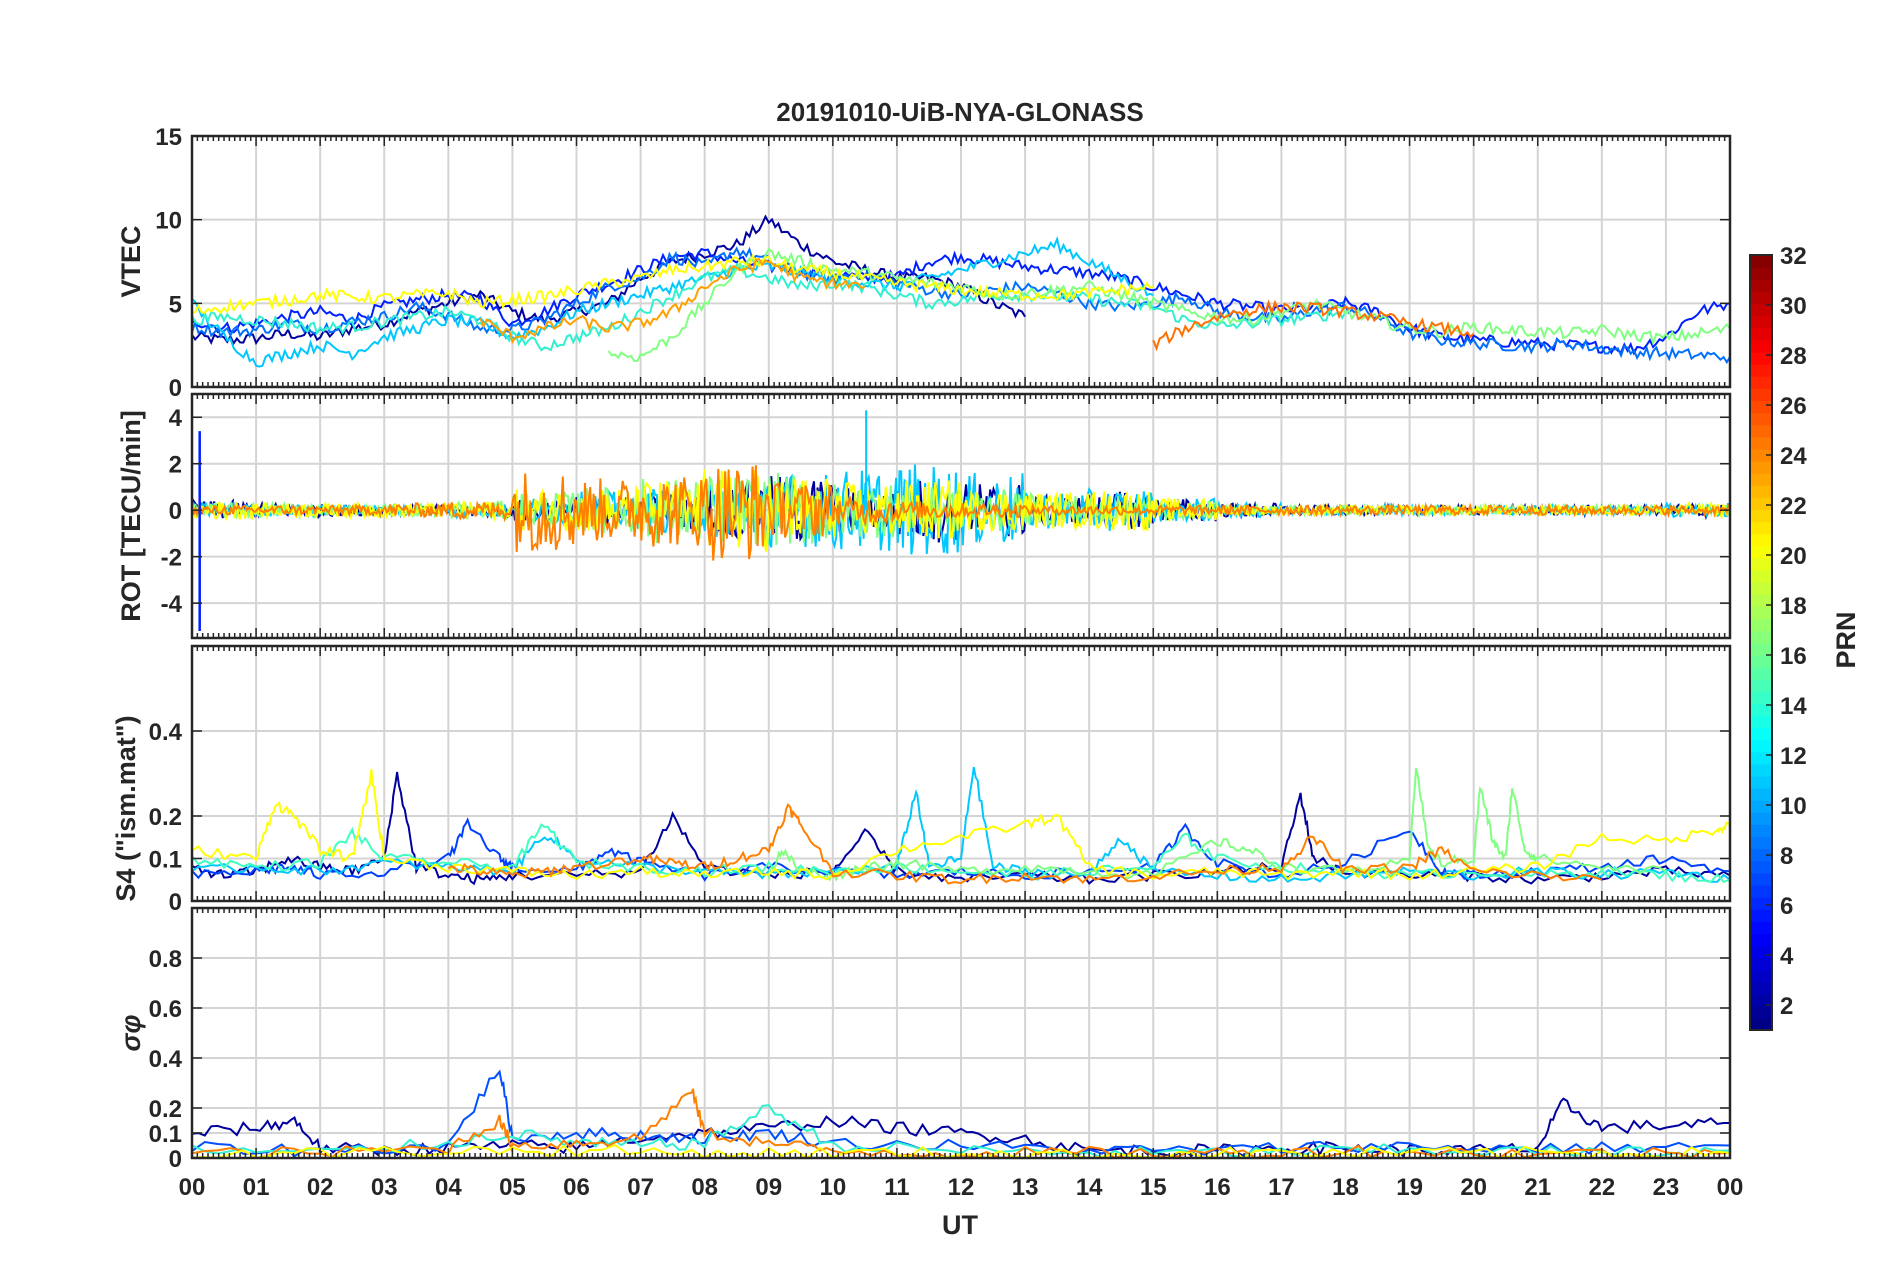 The height and width of the screenshot is (1272, 1902). I want to click on series-group, so click(961, 521).